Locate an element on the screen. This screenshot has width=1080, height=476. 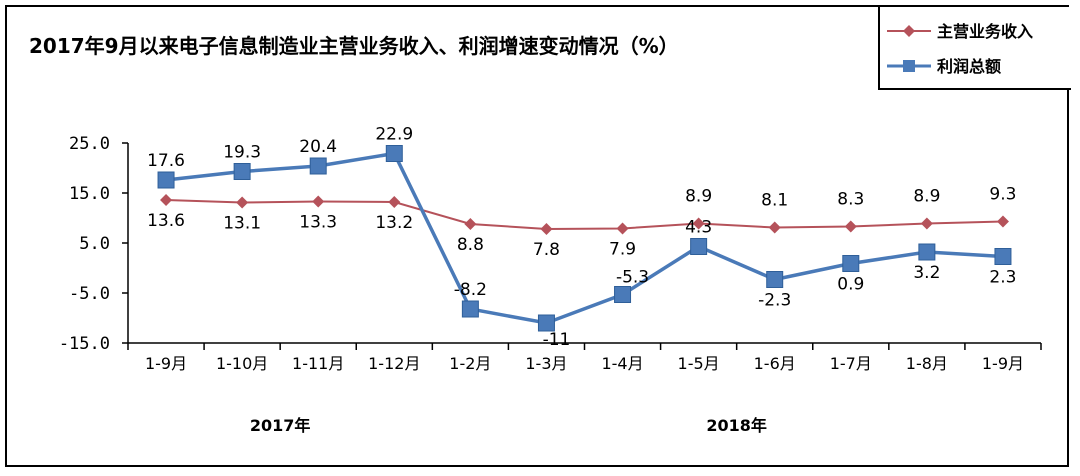
revenue-data-label: 13.6 is located at coordinates (166, 221).